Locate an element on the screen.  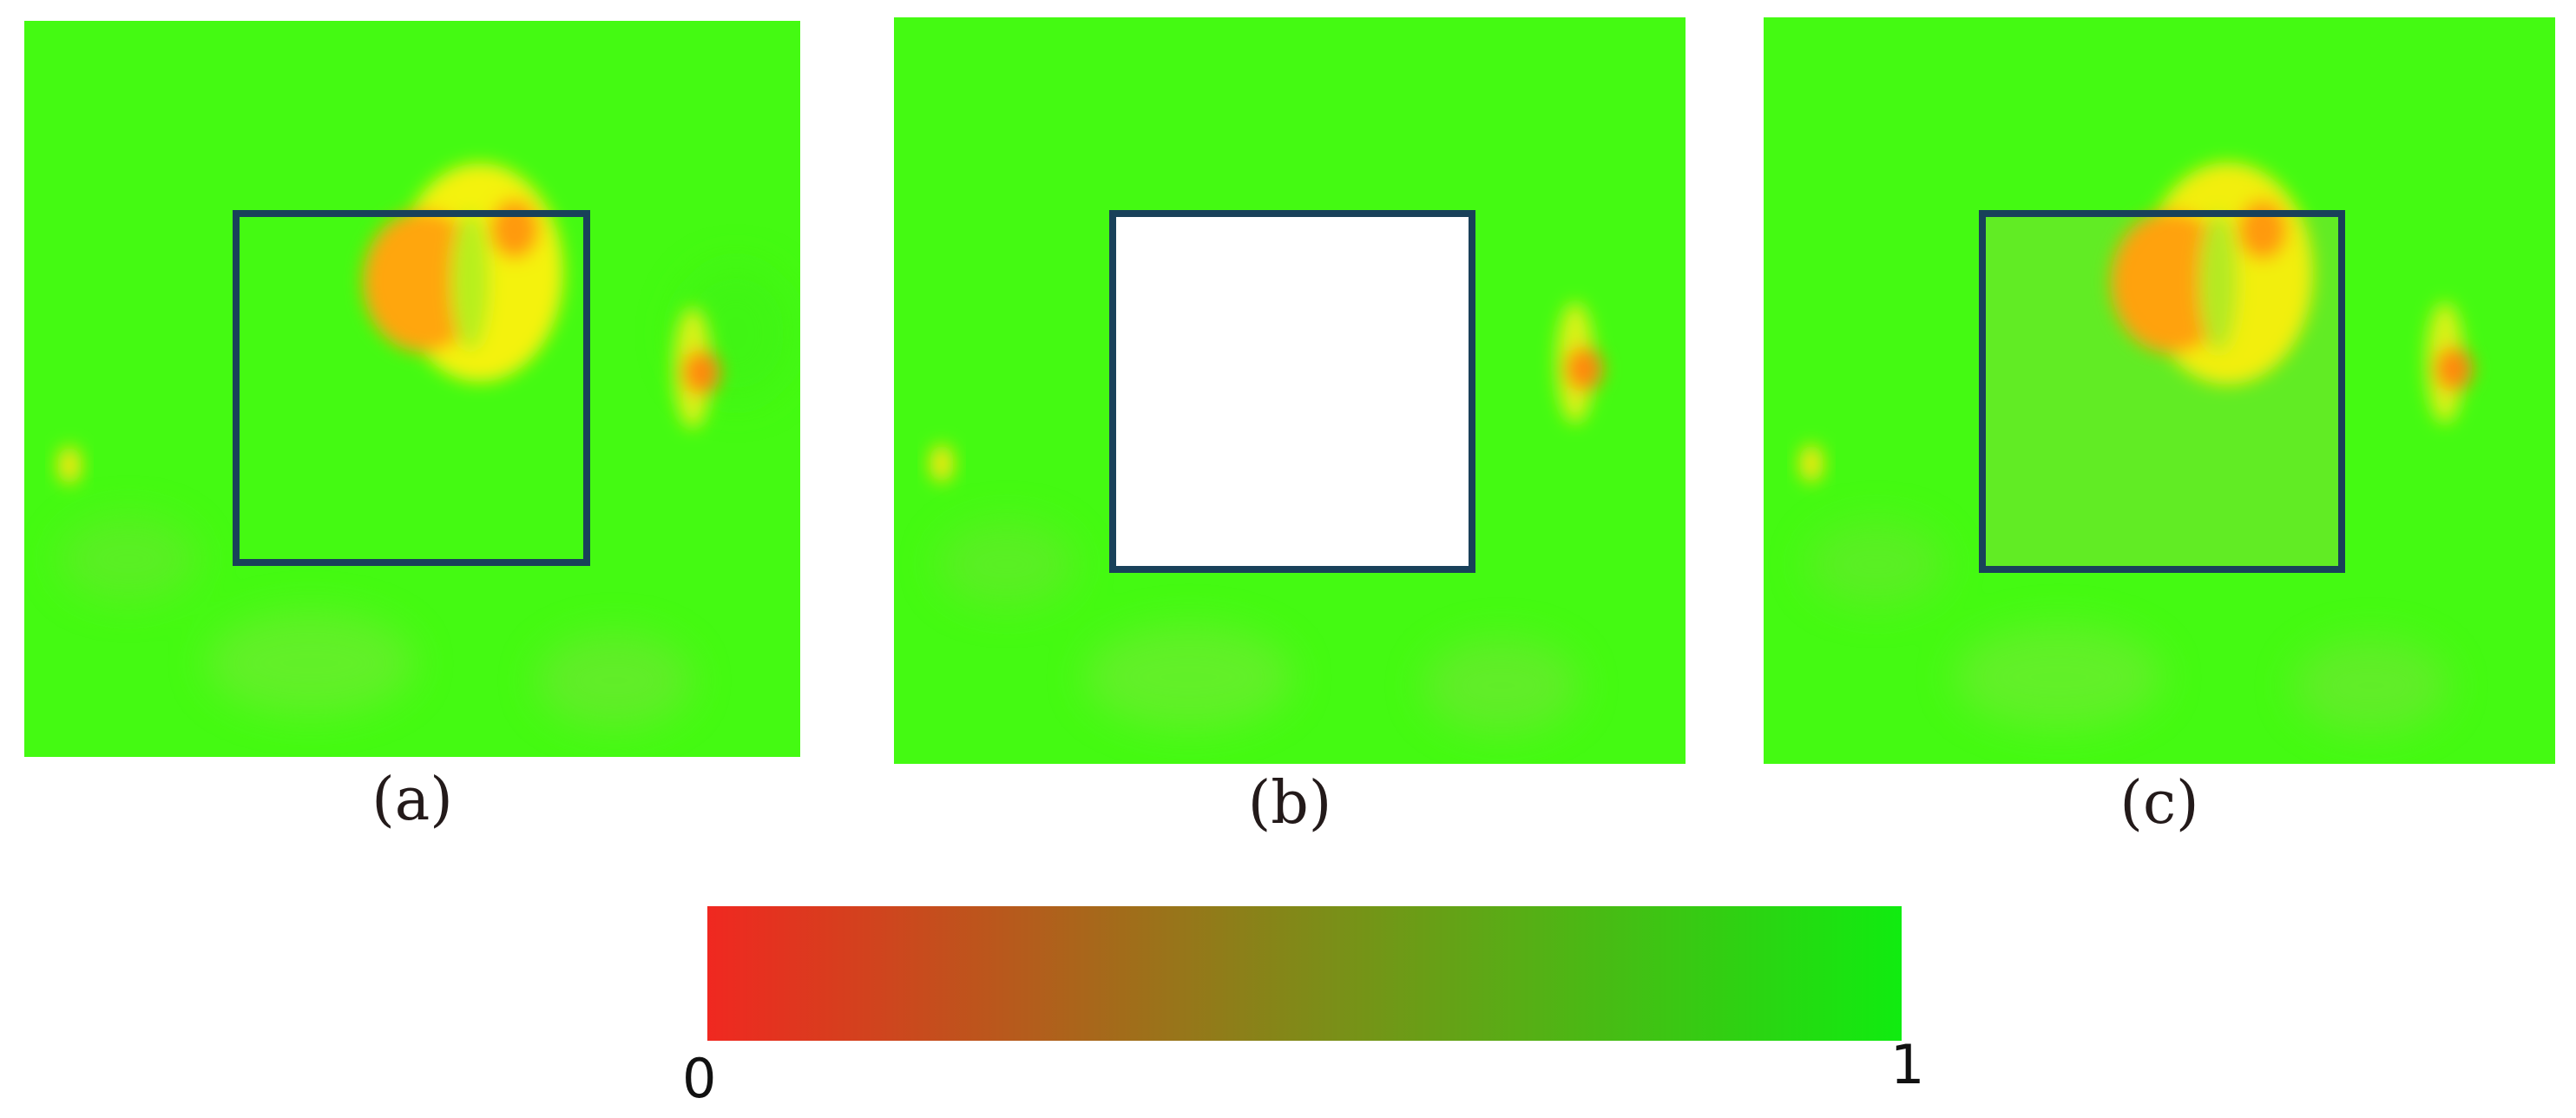
colorbar-gradient is located at coordinates (1305, 974).